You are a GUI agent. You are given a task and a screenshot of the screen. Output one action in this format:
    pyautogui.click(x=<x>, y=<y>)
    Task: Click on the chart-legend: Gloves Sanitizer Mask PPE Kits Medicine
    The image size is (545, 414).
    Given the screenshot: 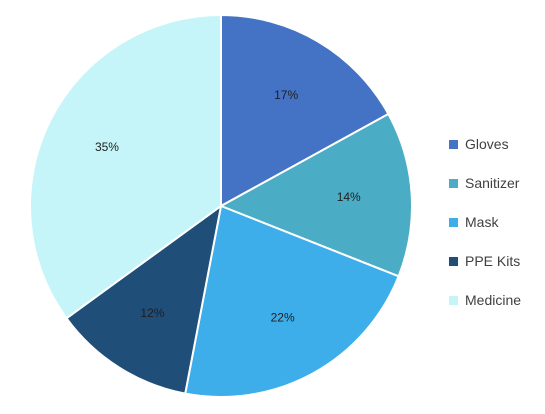 What is the action you would take?
    pyautogui.click(x=495, y=228)
    